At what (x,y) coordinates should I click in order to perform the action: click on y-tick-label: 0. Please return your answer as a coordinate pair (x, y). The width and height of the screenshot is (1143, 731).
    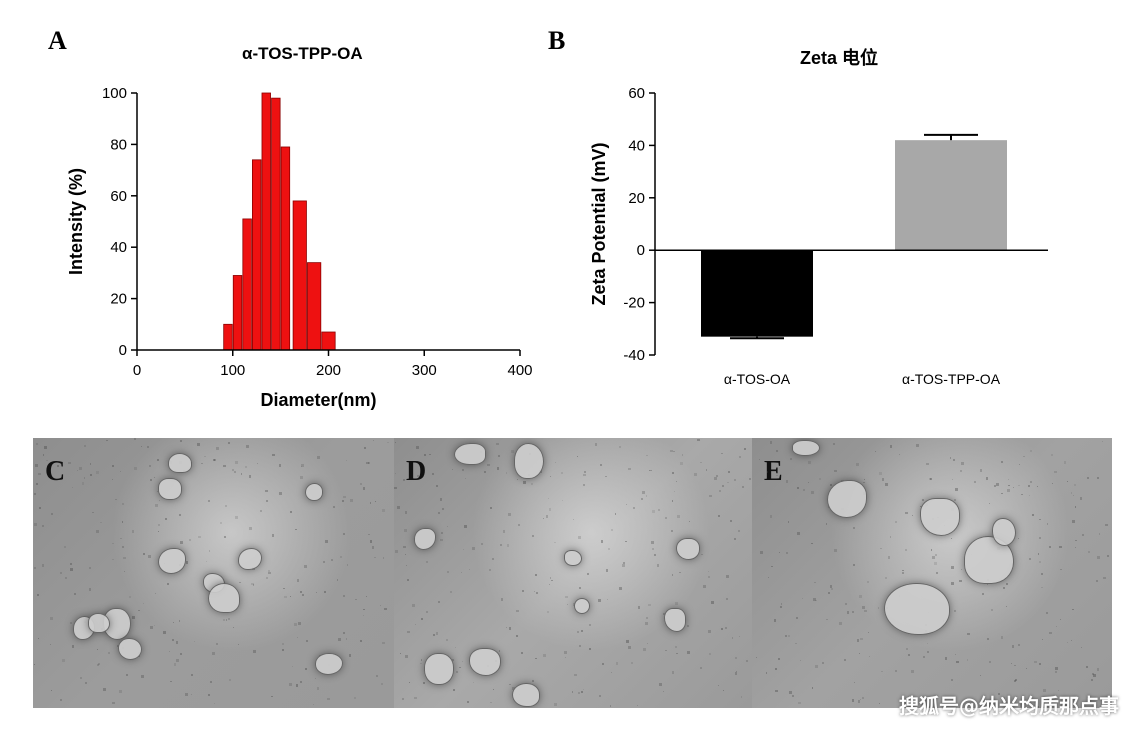
    Looking at the image, I should click on (641, 250).